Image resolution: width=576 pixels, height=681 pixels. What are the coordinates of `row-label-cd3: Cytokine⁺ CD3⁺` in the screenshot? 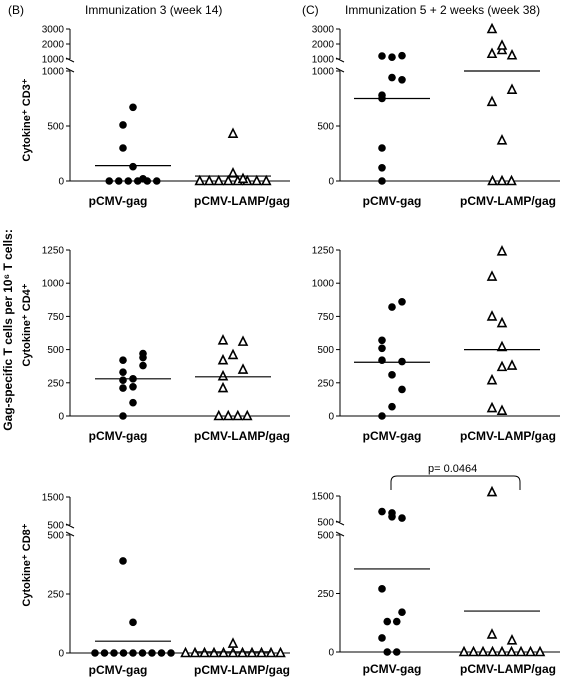 It's located at (27, 119).